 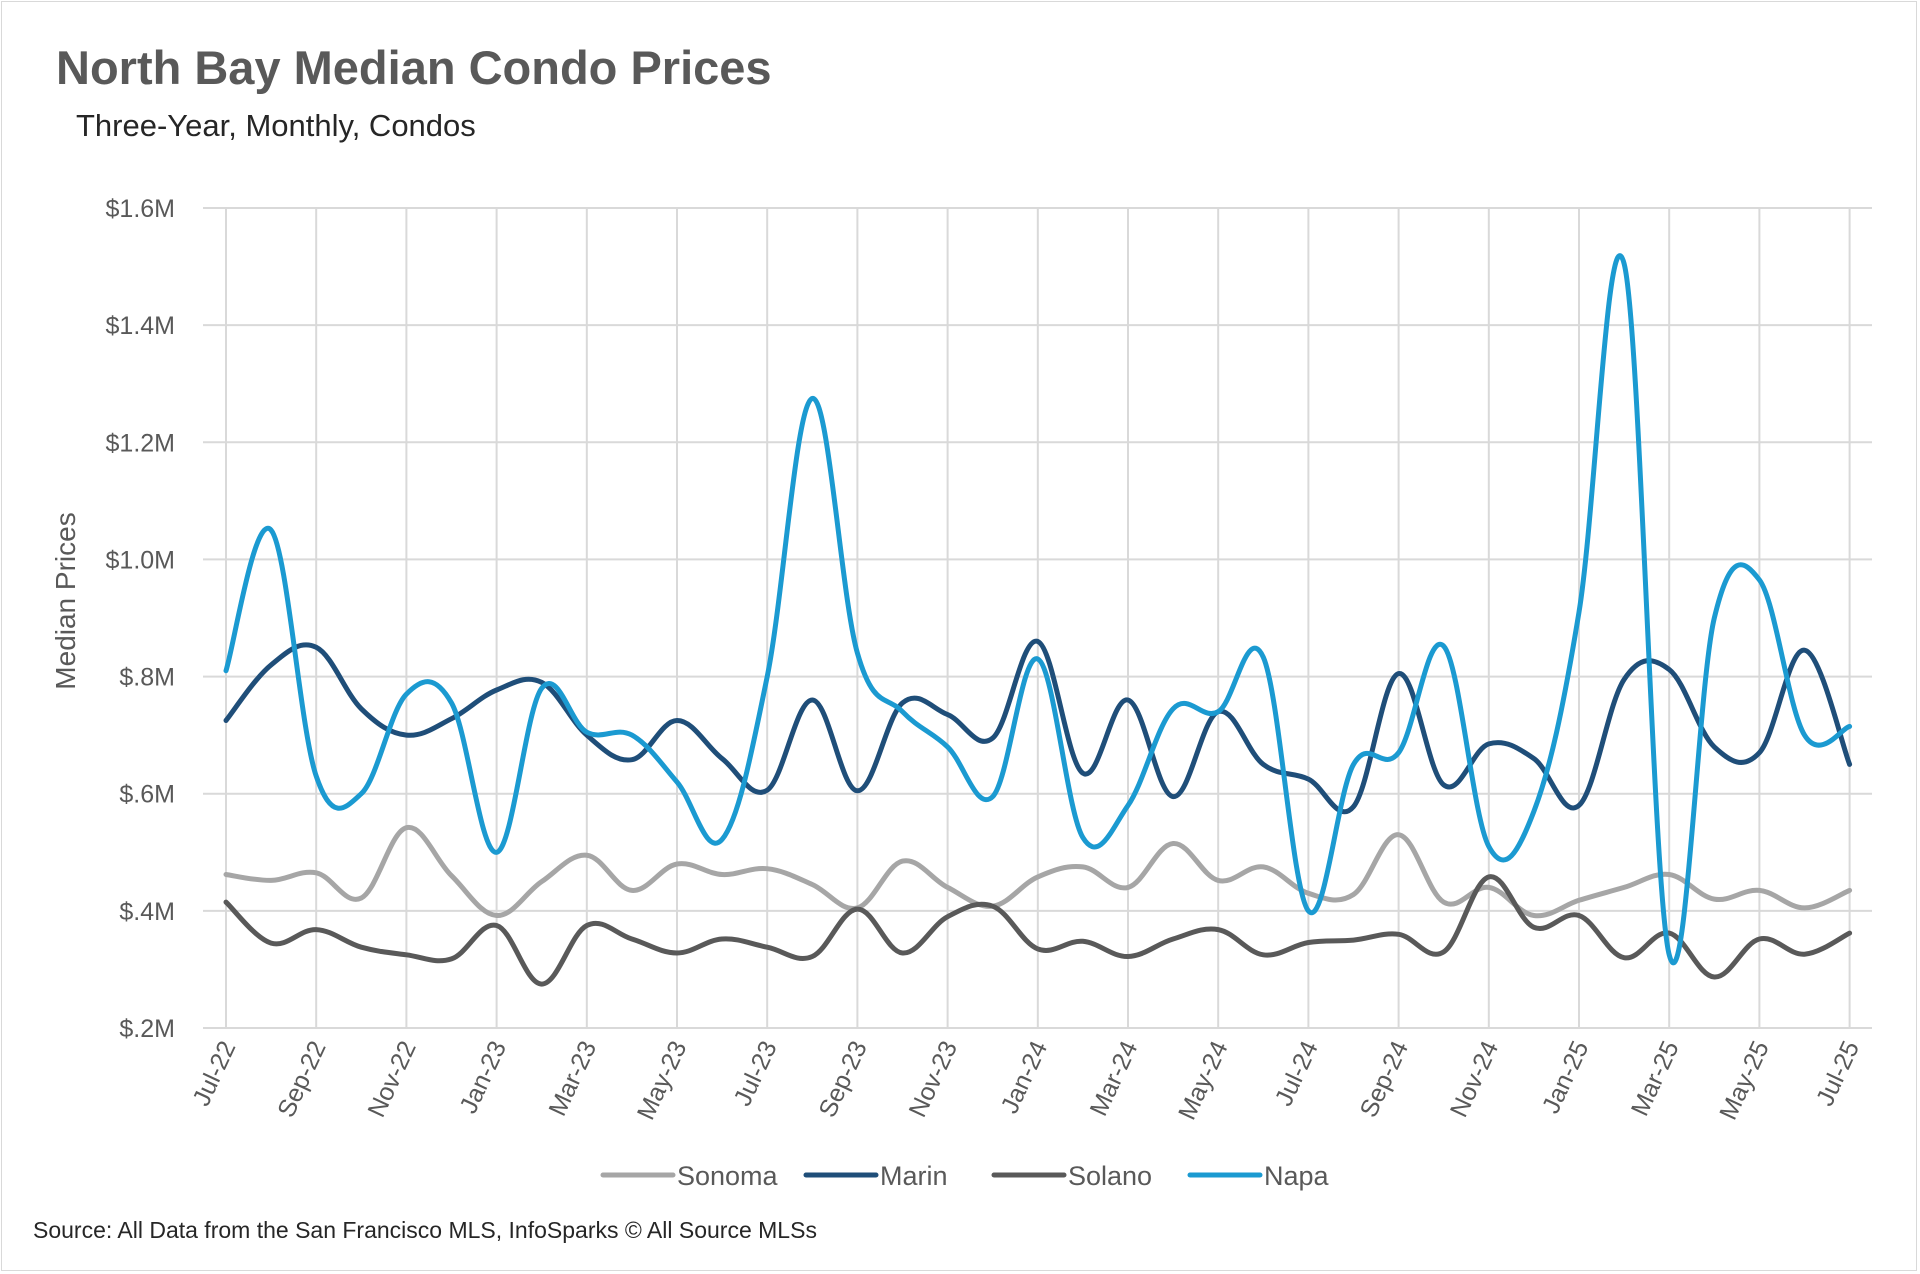 I want to click on x-tick-label: May-23, so click(x=662, y=1080).